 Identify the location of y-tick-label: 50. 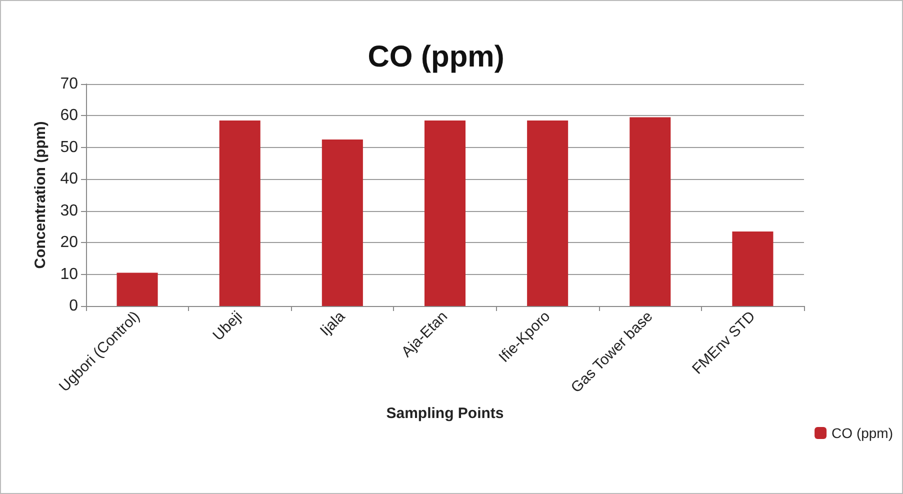
(69, 147).